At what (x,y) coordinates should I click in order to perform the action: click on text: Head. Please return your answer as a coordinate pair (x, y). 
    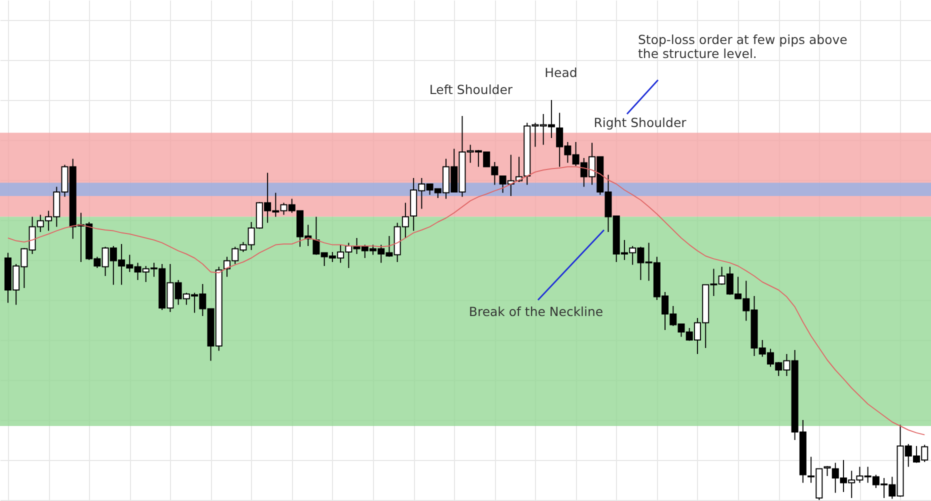
    Looking at the image, I should click on (561, 72).